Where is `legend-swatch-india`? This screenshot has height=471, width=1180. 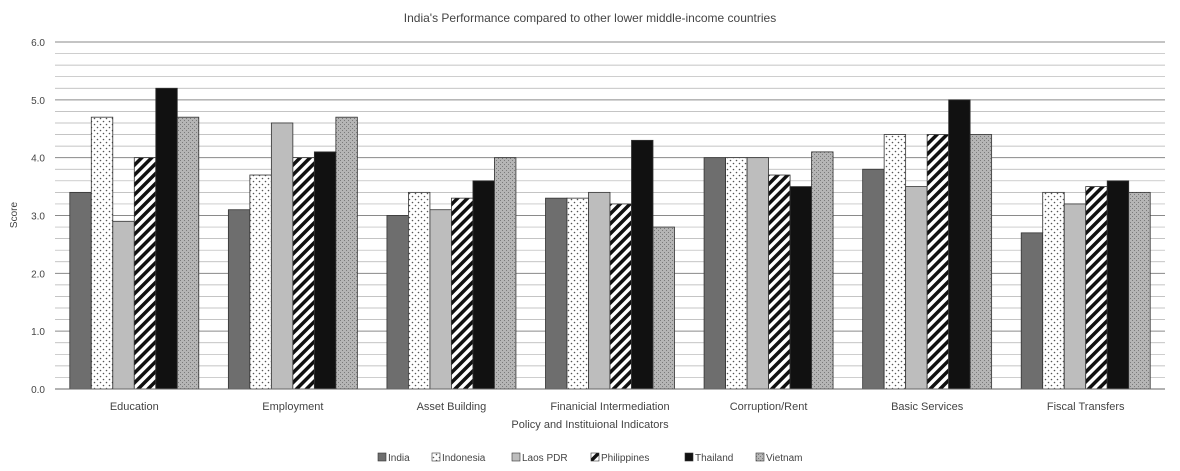
legend-swatch-india is located at coordinates (382, 457).